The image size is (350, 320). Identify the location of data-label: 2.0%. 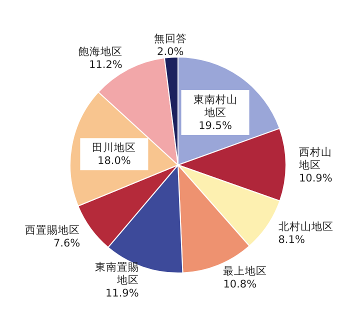
(170, 52).